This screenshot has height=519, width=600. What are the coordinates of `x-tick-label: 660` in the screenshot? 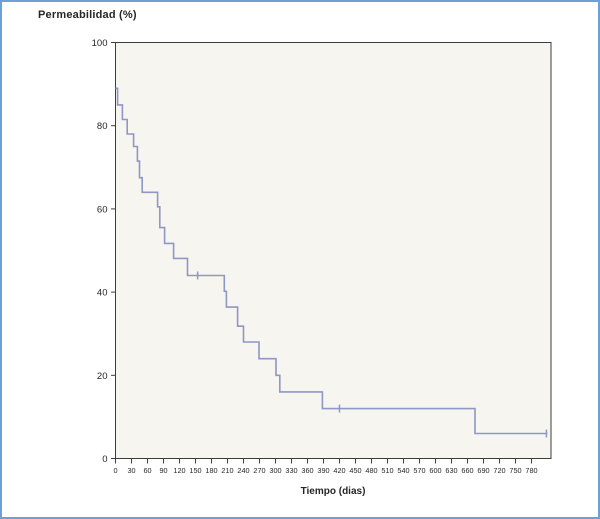 It's located at (467, 470).